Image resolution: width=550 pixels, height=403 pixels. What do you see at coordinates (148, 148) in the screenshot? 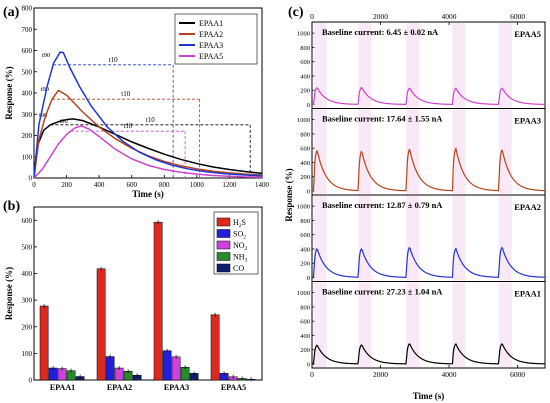
I see `series-line-epaa1` at bounding box center [148, 148].